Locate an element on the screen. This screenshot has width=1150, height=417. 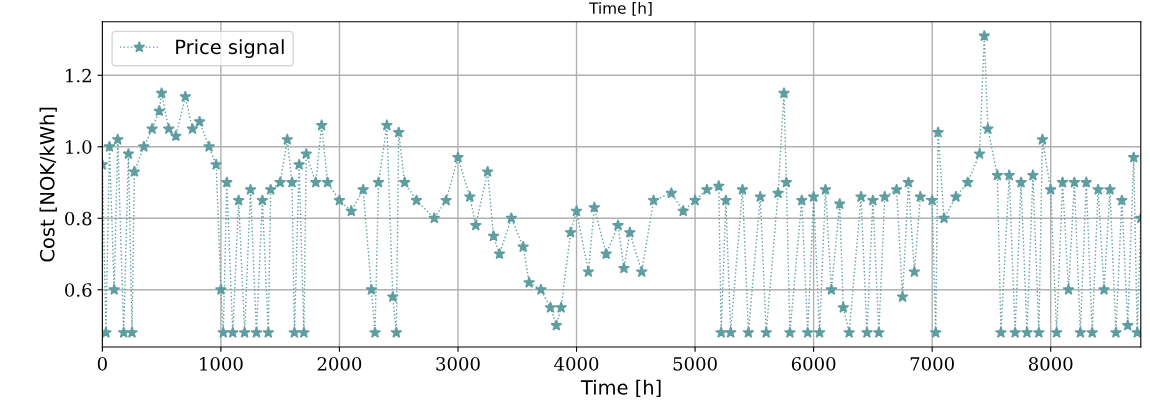
x-tick-label: 1000 is located at coordinates (221, 363).